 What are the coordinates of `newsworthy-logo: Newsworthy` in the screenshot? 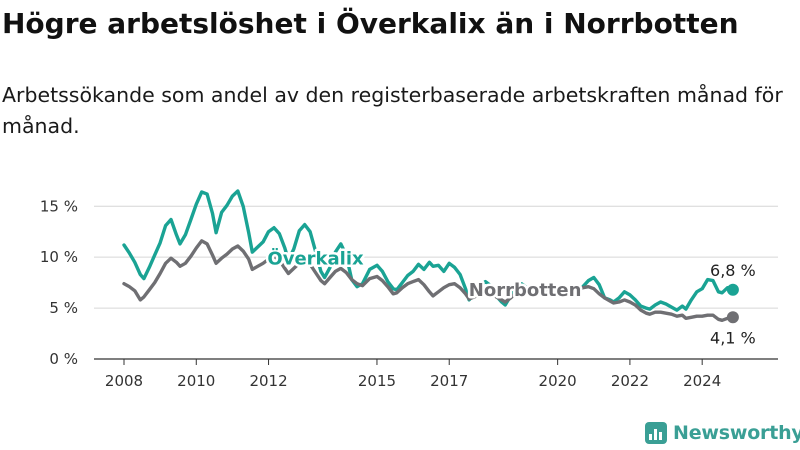 It's located at (722, 433).